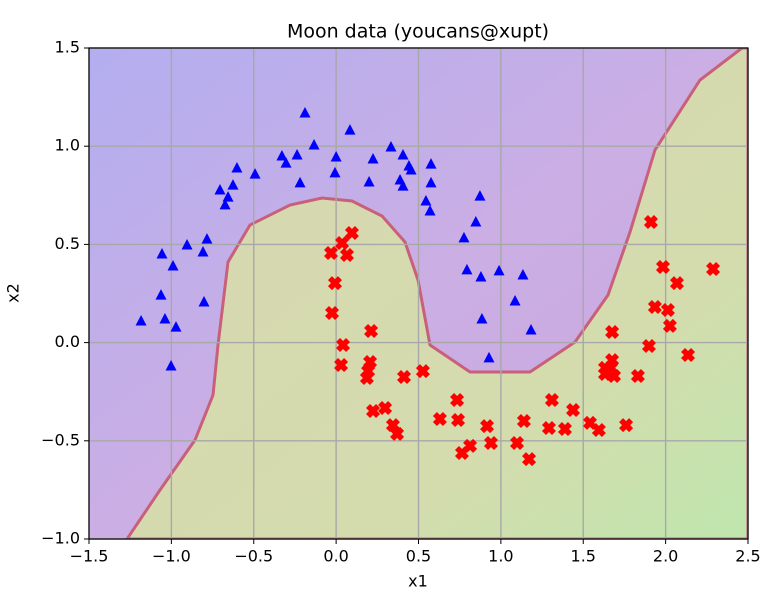 This screenshot has height=589, width=778. Describe the element at coordinates (67, 47) in the screenshot. I see `y-tick-label: 1.5` at that location.